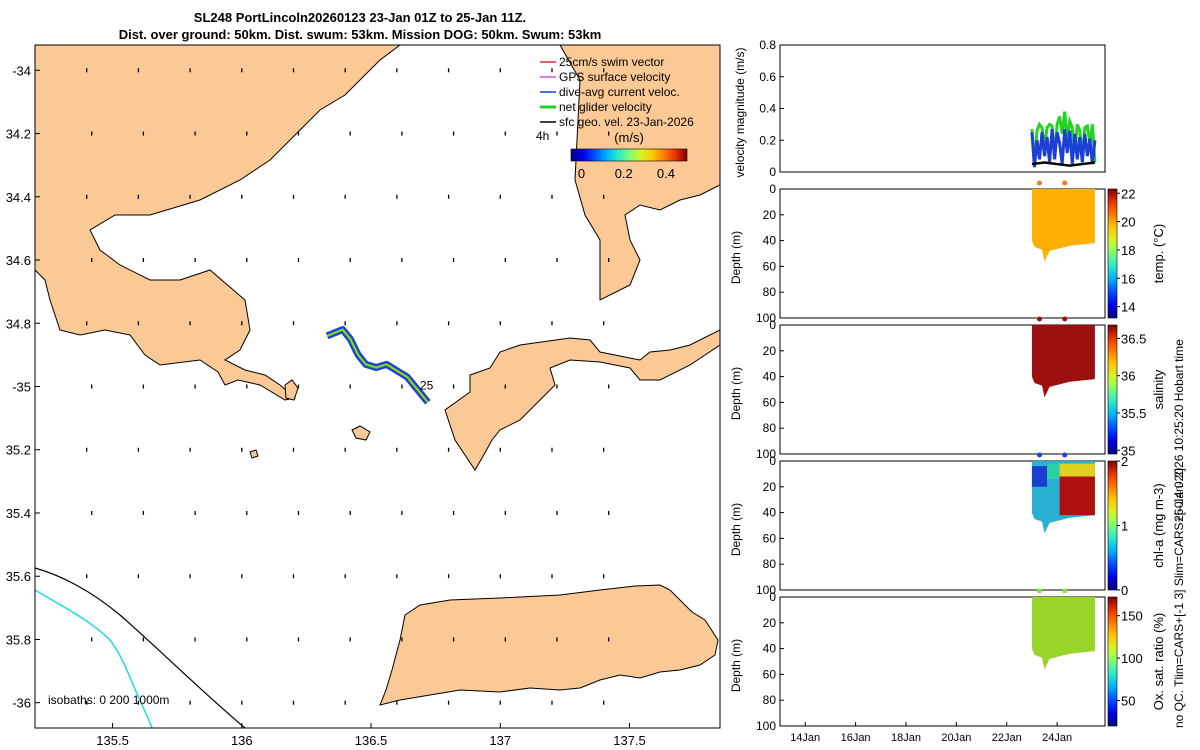 Image resolution: width=1200 pixels, height=750 pixels. I want to click on map-y-tick-label: 34.8, so click(18, 323).